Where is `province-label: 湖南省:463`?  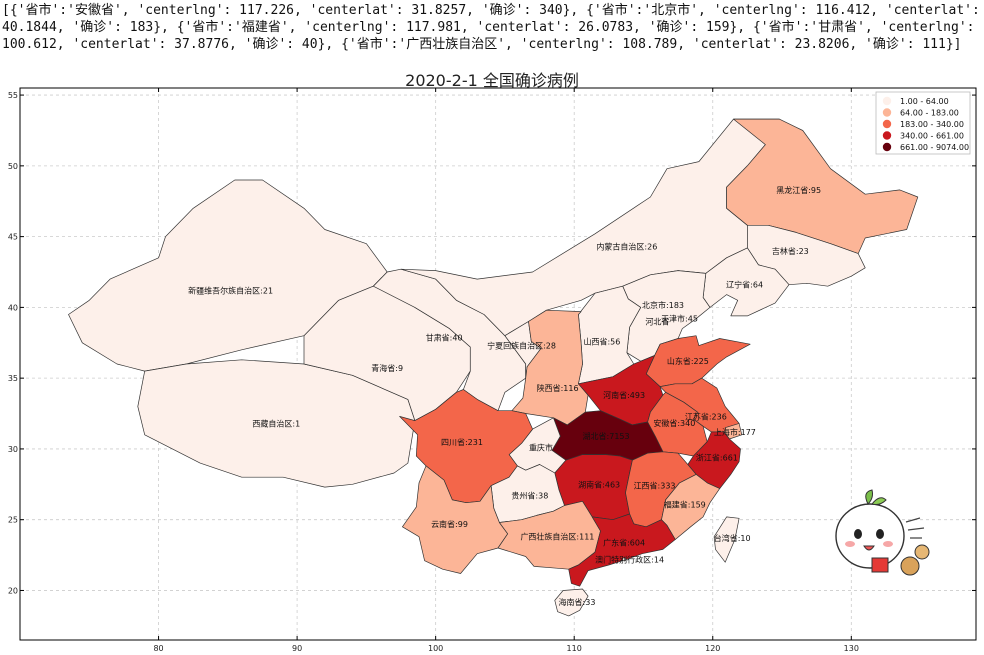 province-label: 湖南省:463 is located at coordinates (599, 484).